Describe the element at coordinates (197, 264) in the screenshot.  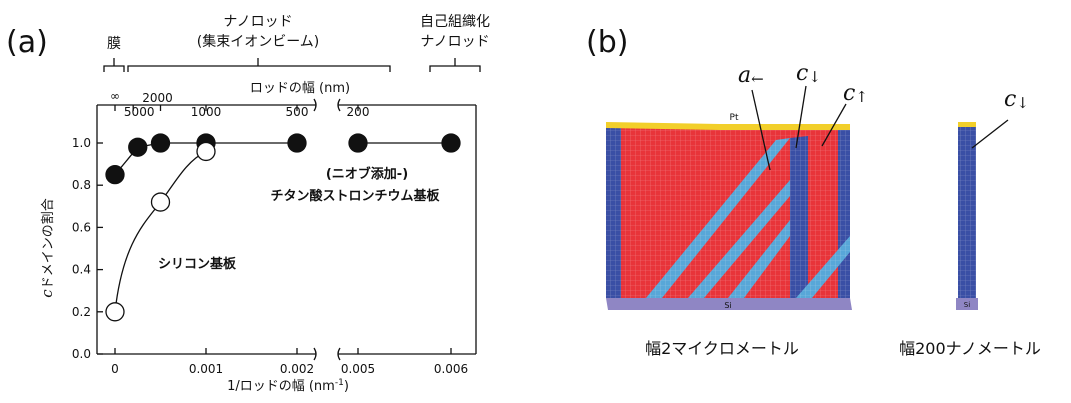
I see `si-label: シリコン基板` at that location.